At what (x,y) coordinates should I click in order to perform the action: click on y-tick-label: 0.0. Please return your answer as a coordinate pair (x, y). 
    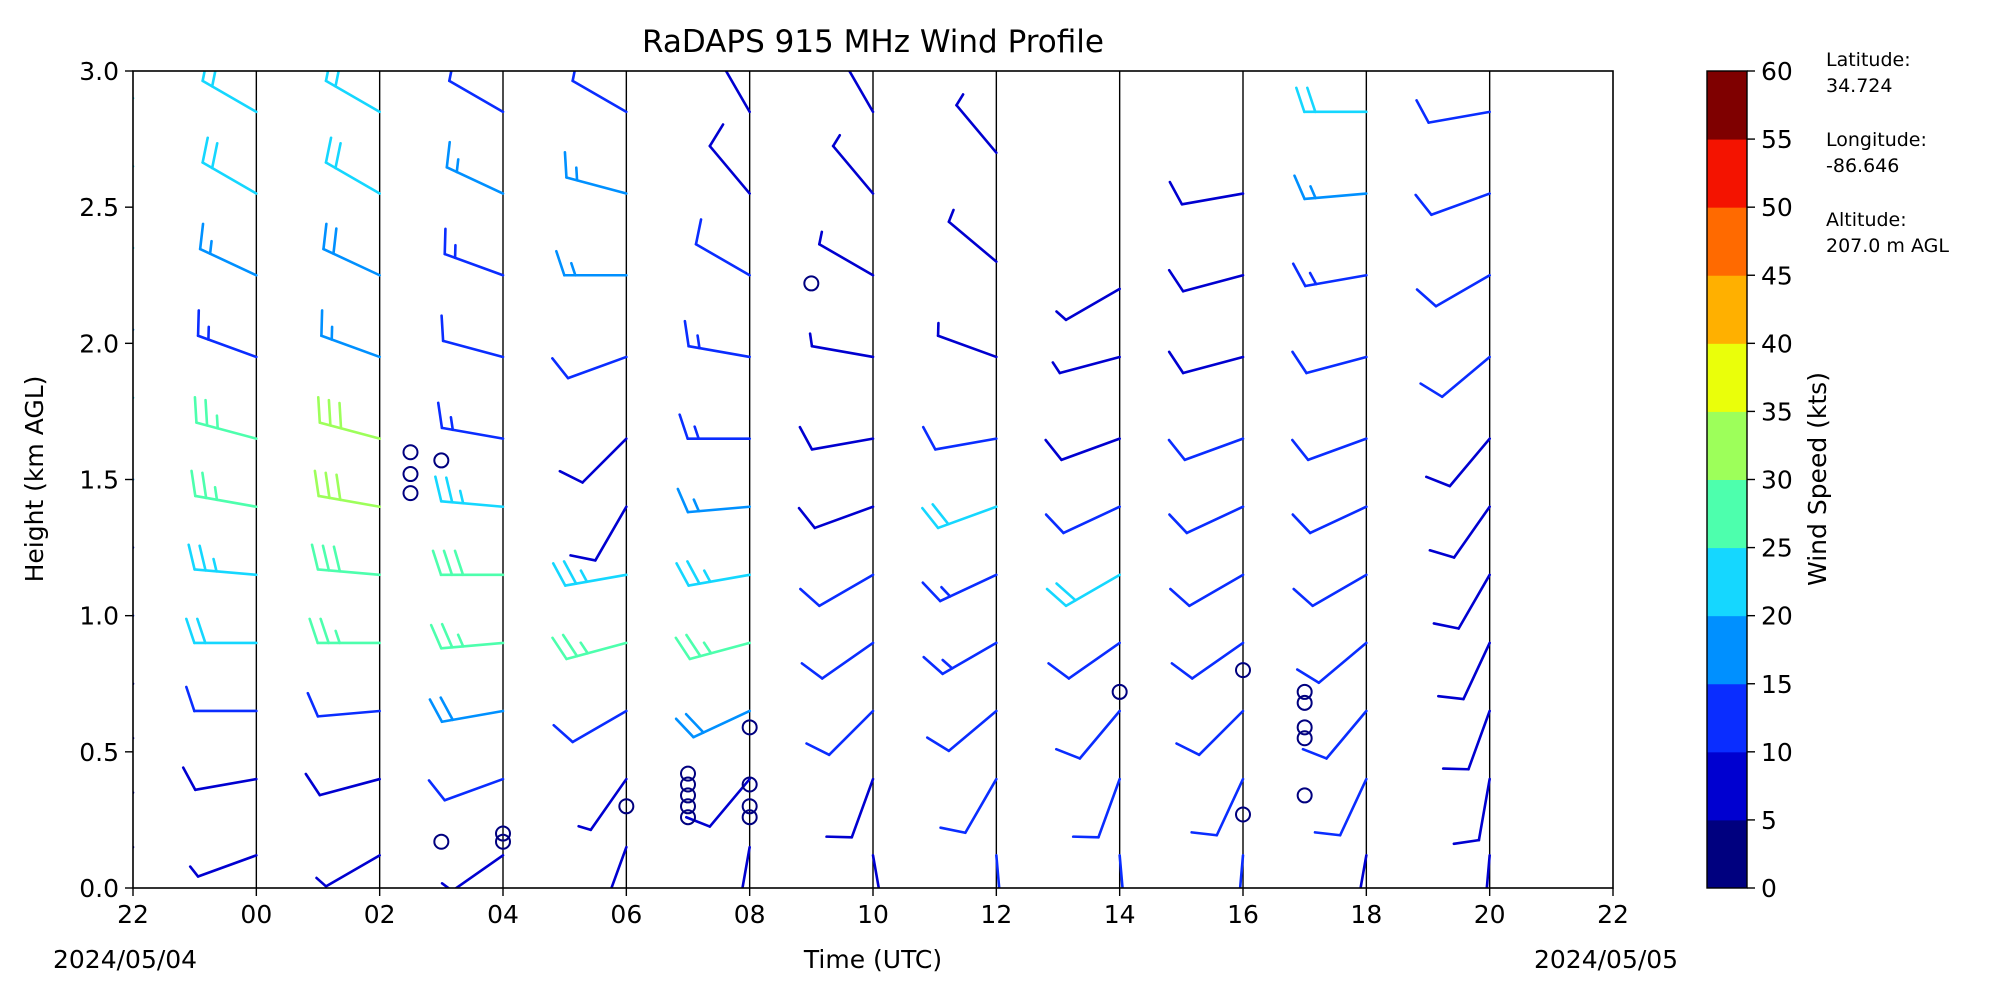
    Looking at the image, I should click on (99, 888).